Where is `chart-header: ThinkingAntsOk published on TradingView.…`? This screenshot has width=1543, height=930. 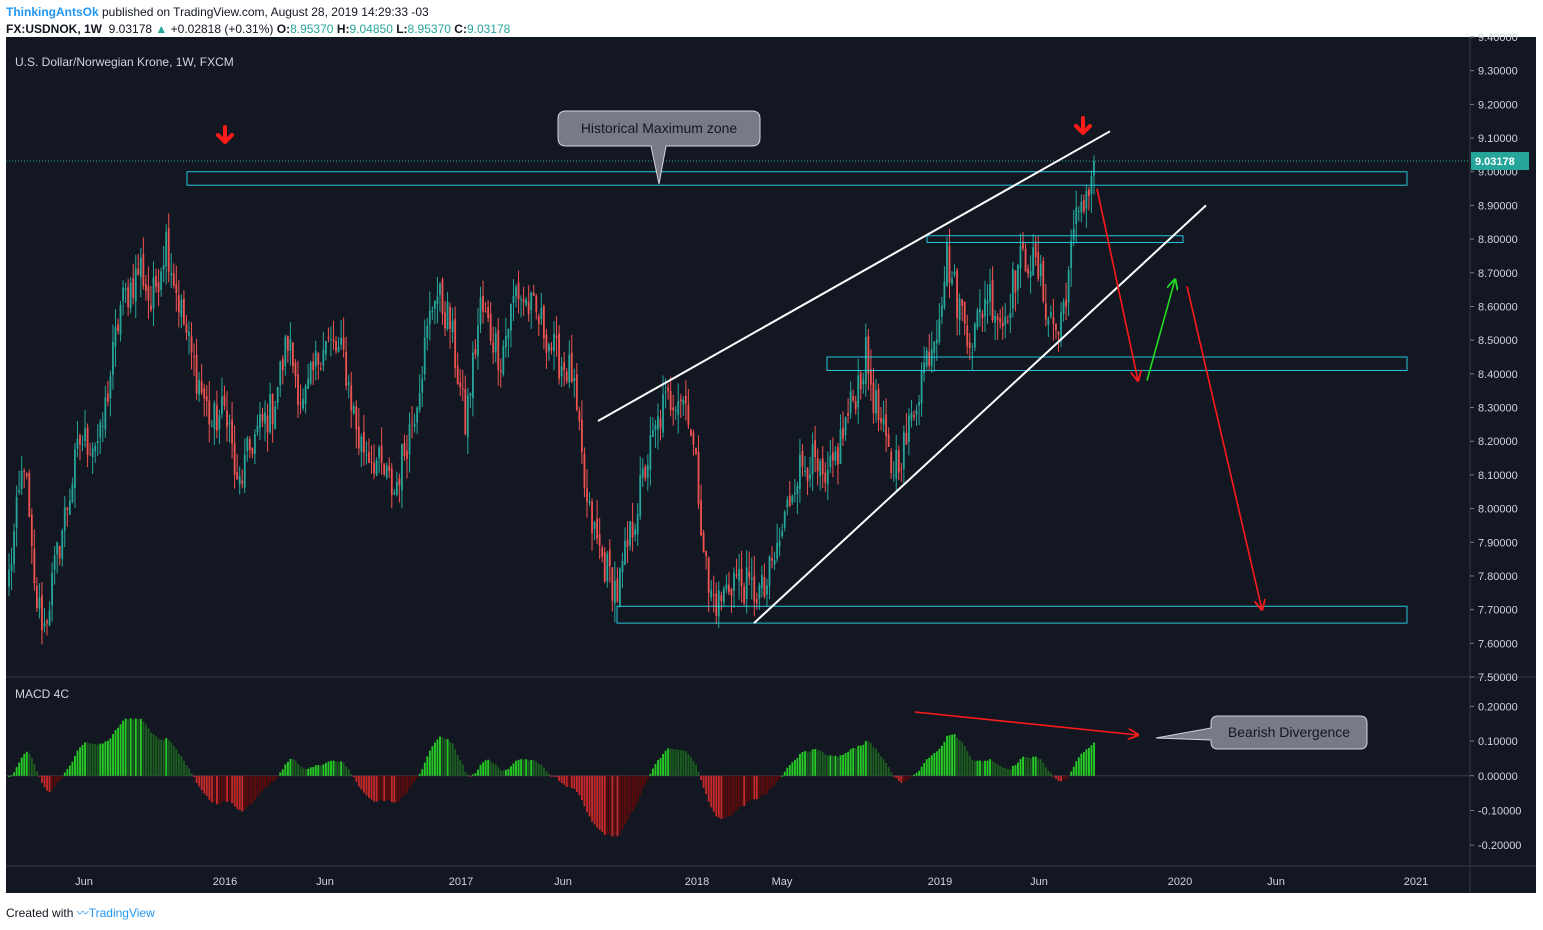
chart-header: ThinkingAntsOk published on TradingView.… is located at coordinates (258, 21).